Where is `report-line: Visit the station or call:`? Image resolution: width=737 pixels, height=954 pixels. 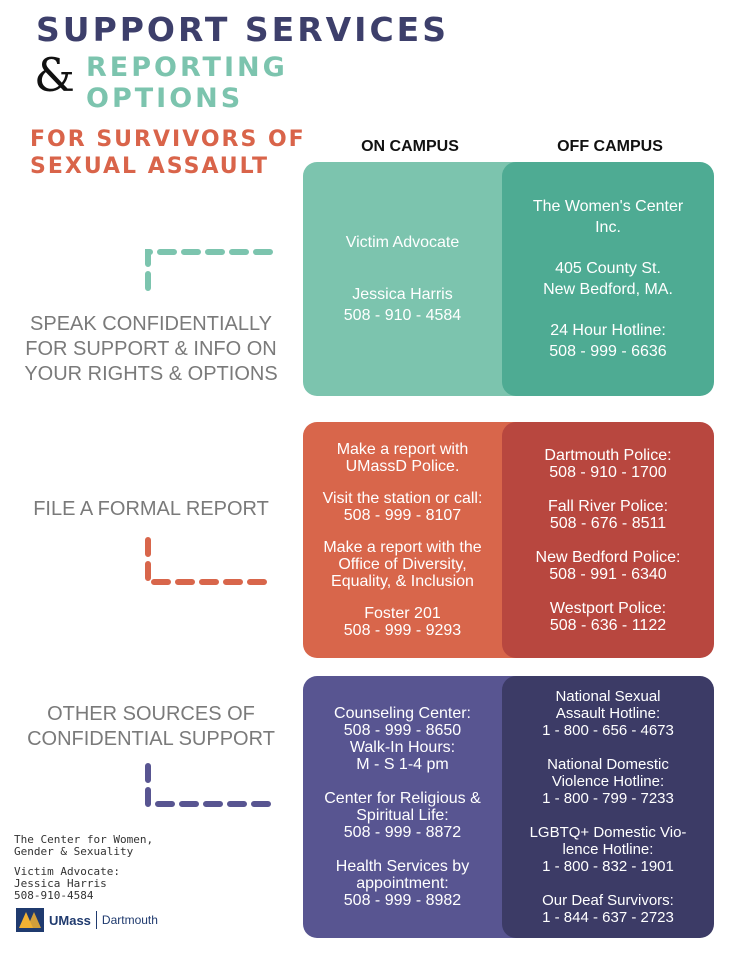 report-line: Visit the station or call: is located at coordinates (402, 498).